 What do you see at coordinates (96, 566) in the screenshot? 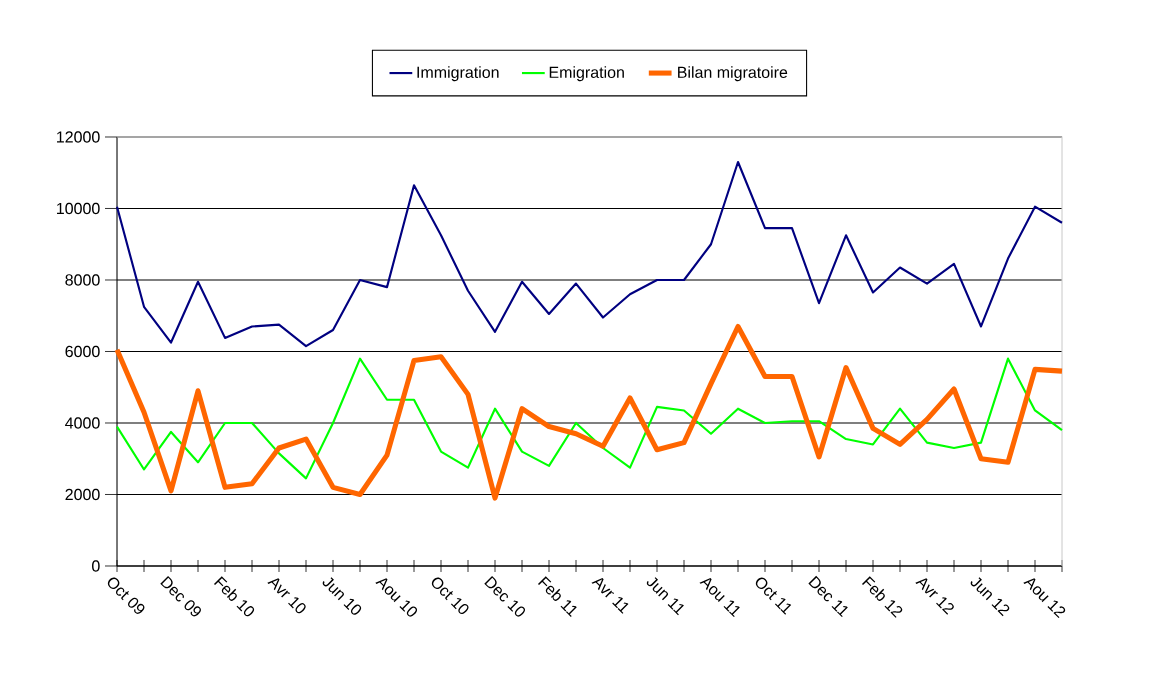
I see `y-tick-label: 0` at bounding box center [96, 566].